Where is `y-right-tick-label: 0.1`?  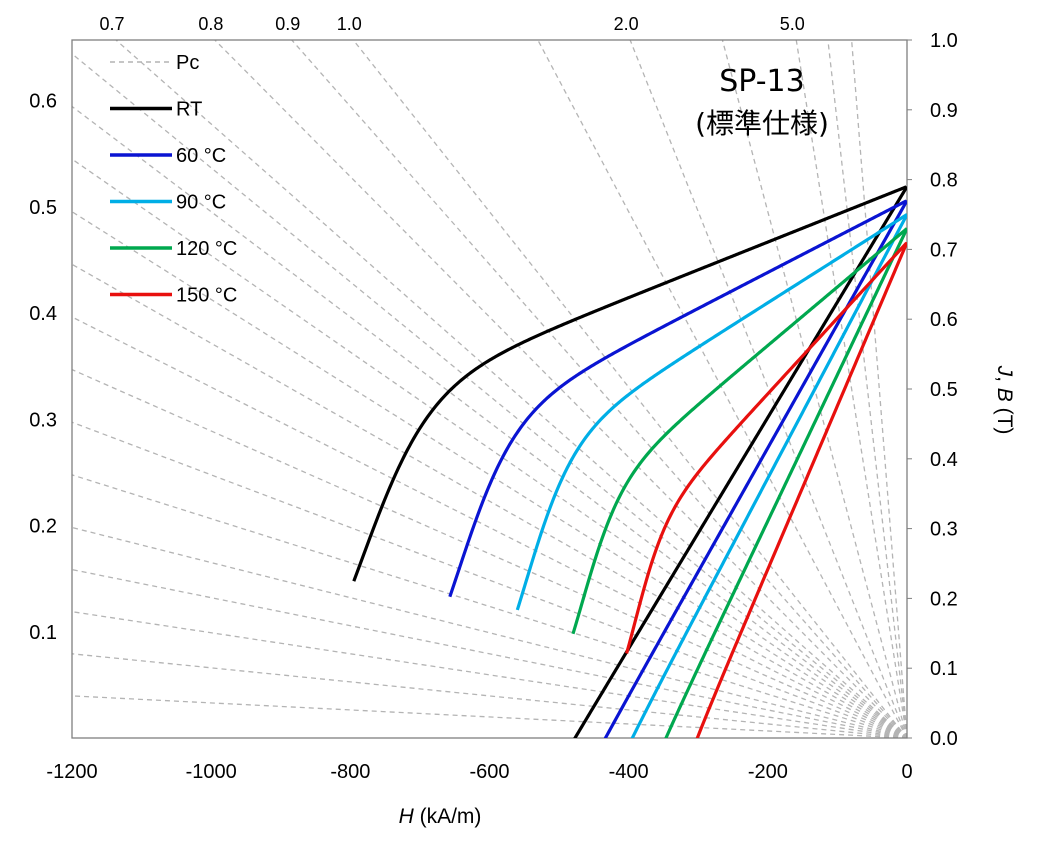 y-right-tick-label: 0.1 is located at coordinates (944, 669).